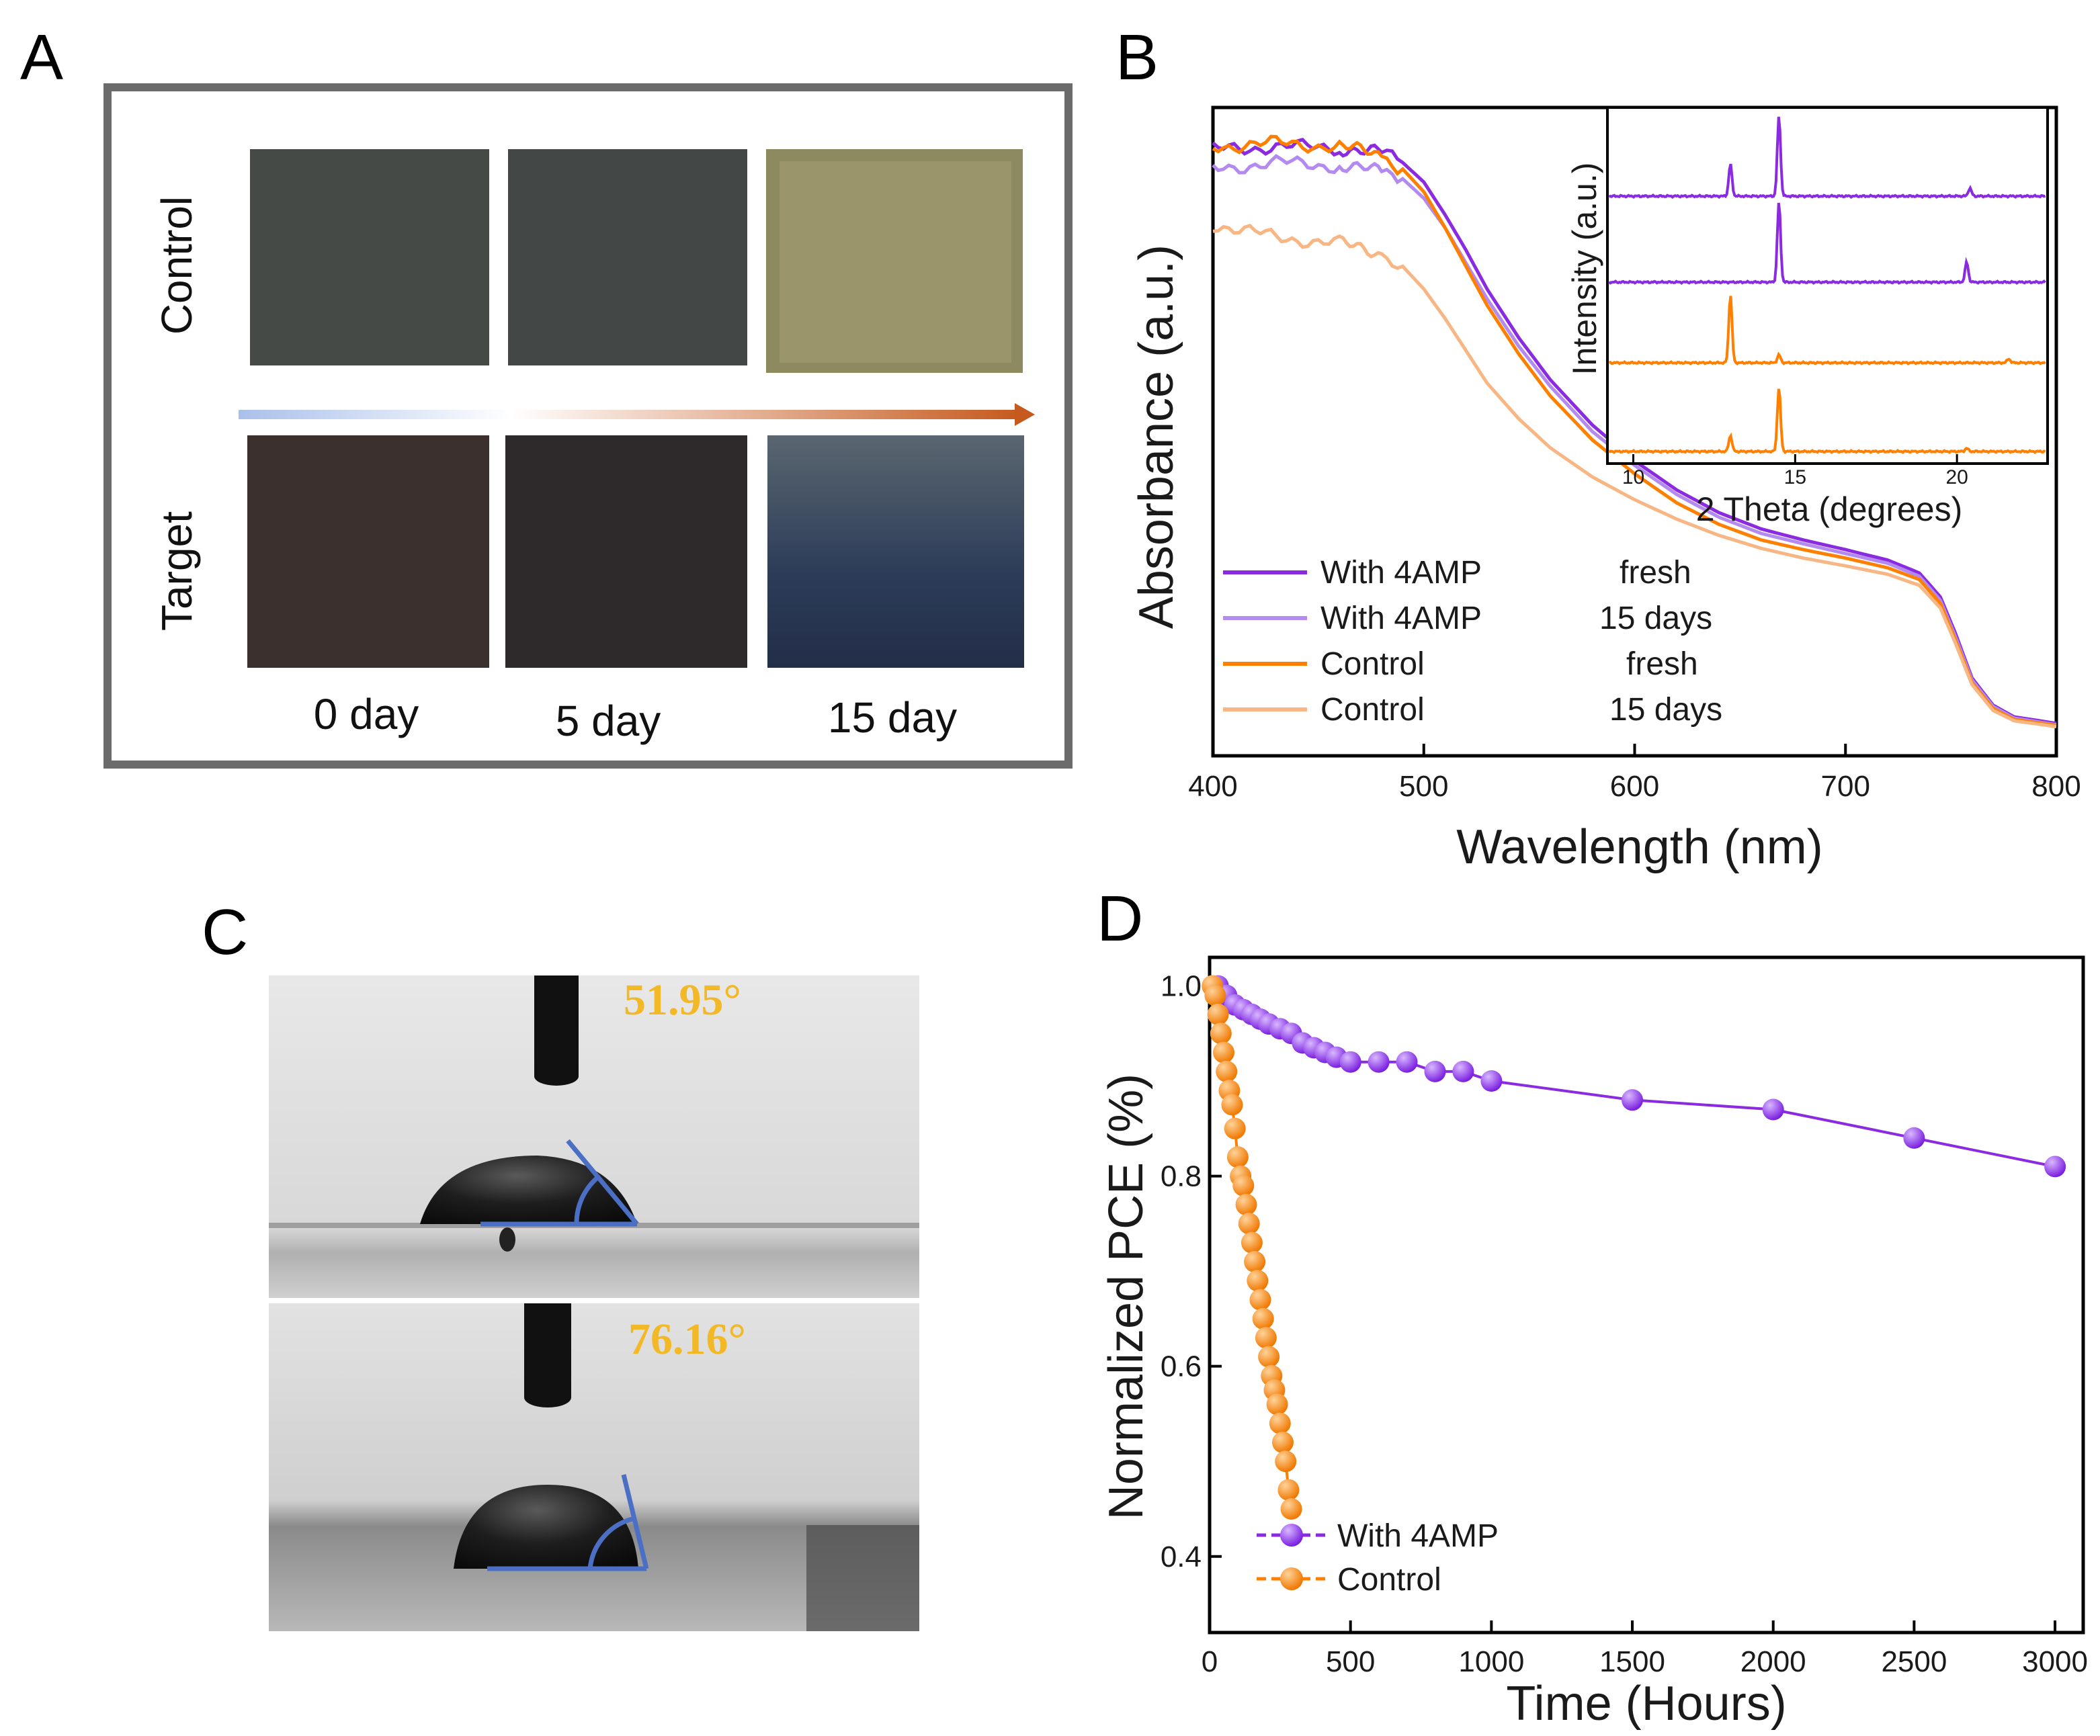  Describe the element at coordinates (1634, 786) in the screenshot. I see `abs-x-tick-label: 600` at that location.